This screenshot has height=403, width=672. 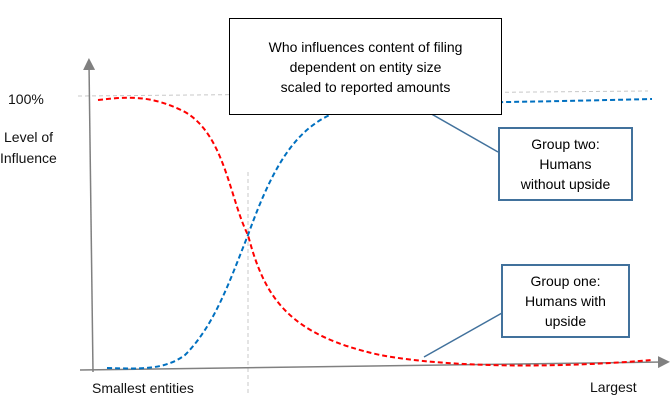 I want to click on x-axis-label-right: Largest, so click(x=613, y=387).